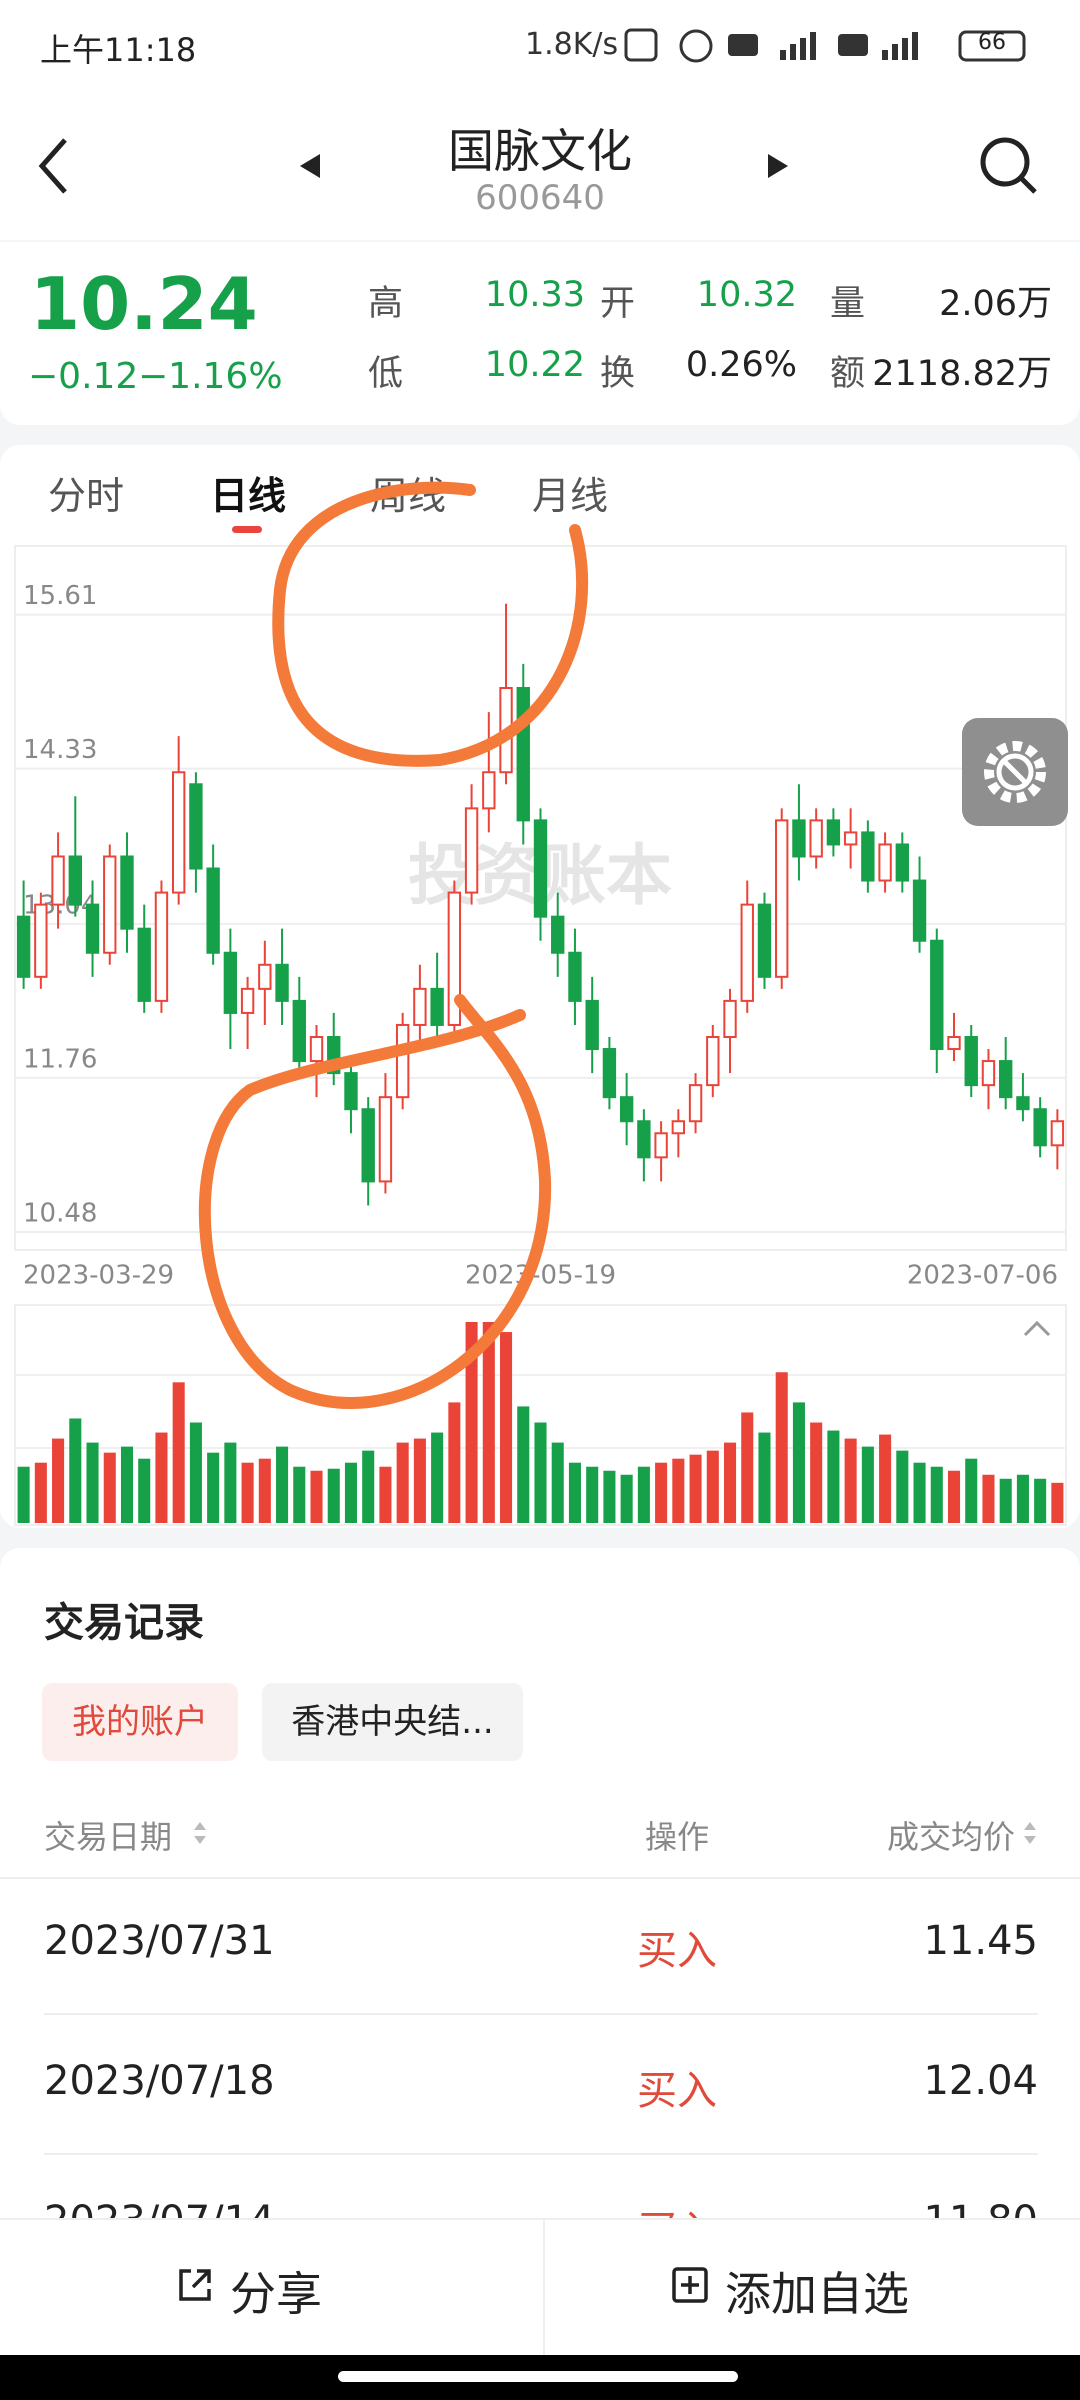  I want to click on x-tick-label: 2023-05-19, so click(540, 1276).